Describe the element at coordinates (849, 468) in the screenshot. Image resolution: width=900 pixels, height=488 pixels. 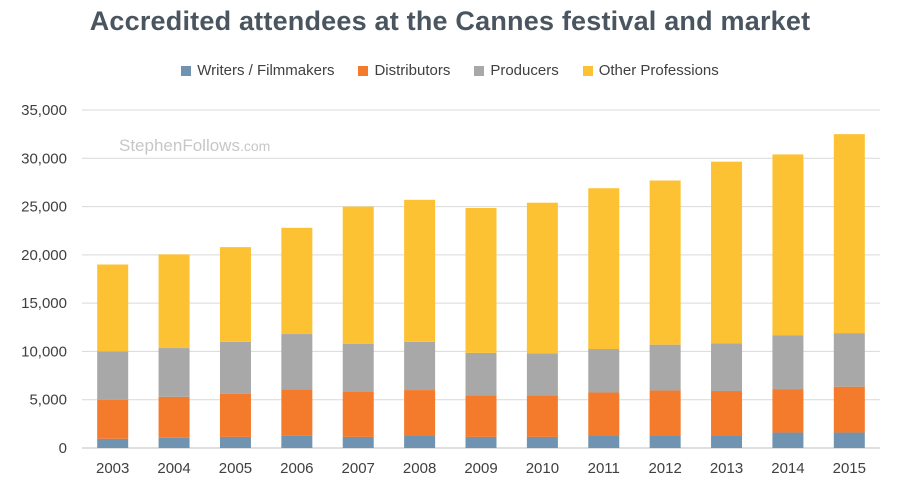
I see `x-tick-label: 2015` at that location.